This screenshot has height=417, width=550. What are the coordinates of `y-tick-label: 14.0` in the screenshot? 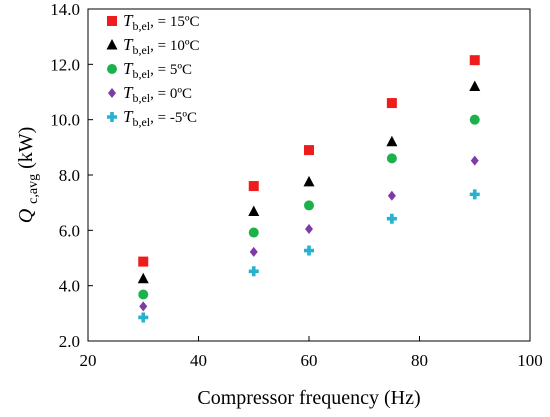 It's located at (65, 9).